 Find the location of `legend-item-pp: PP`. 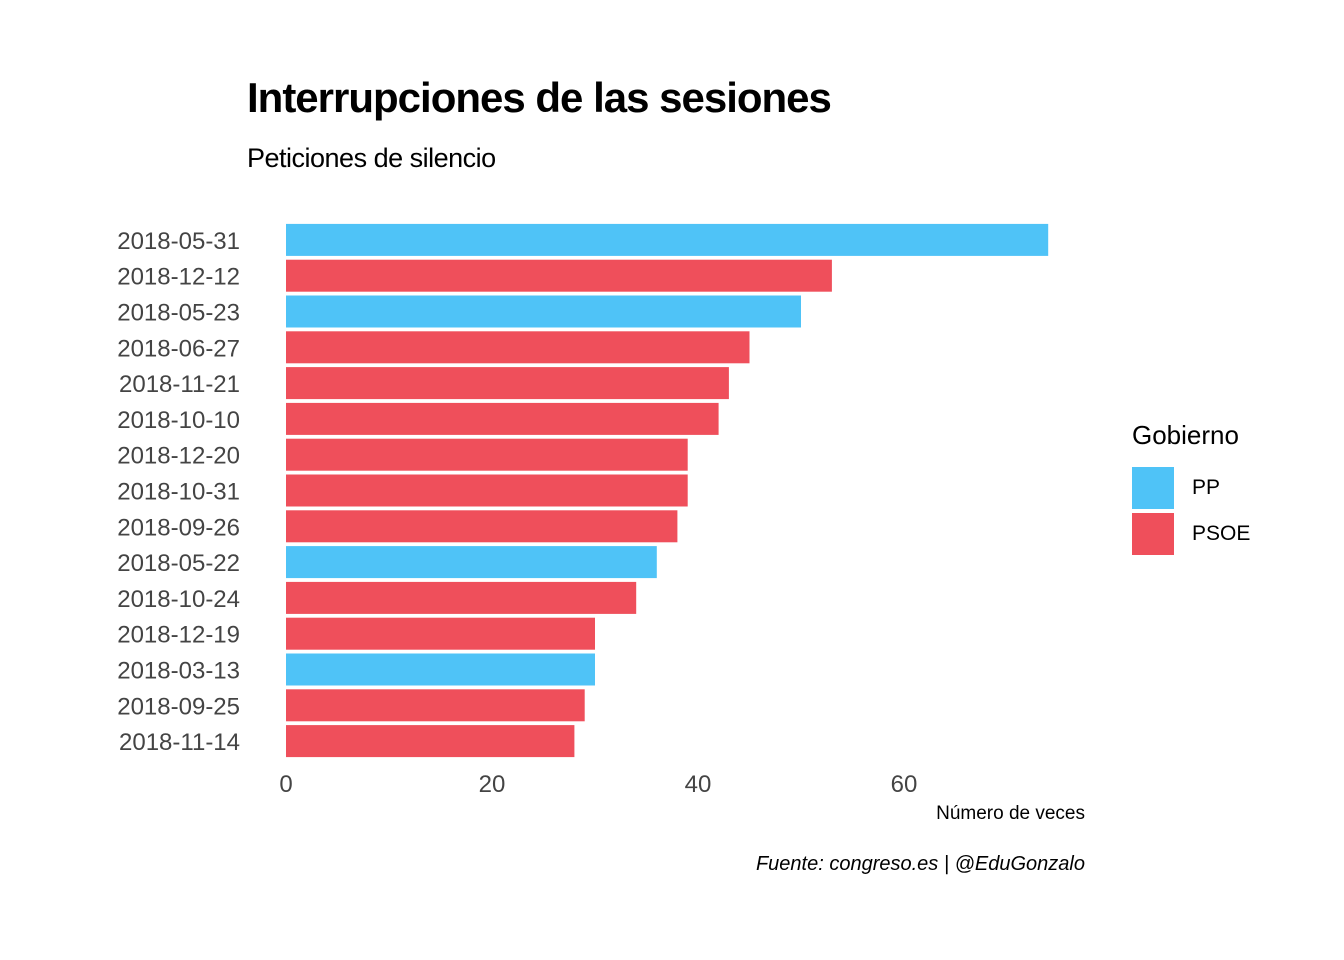

legend-item-pp: PP is located at coordinates (1191, 488).